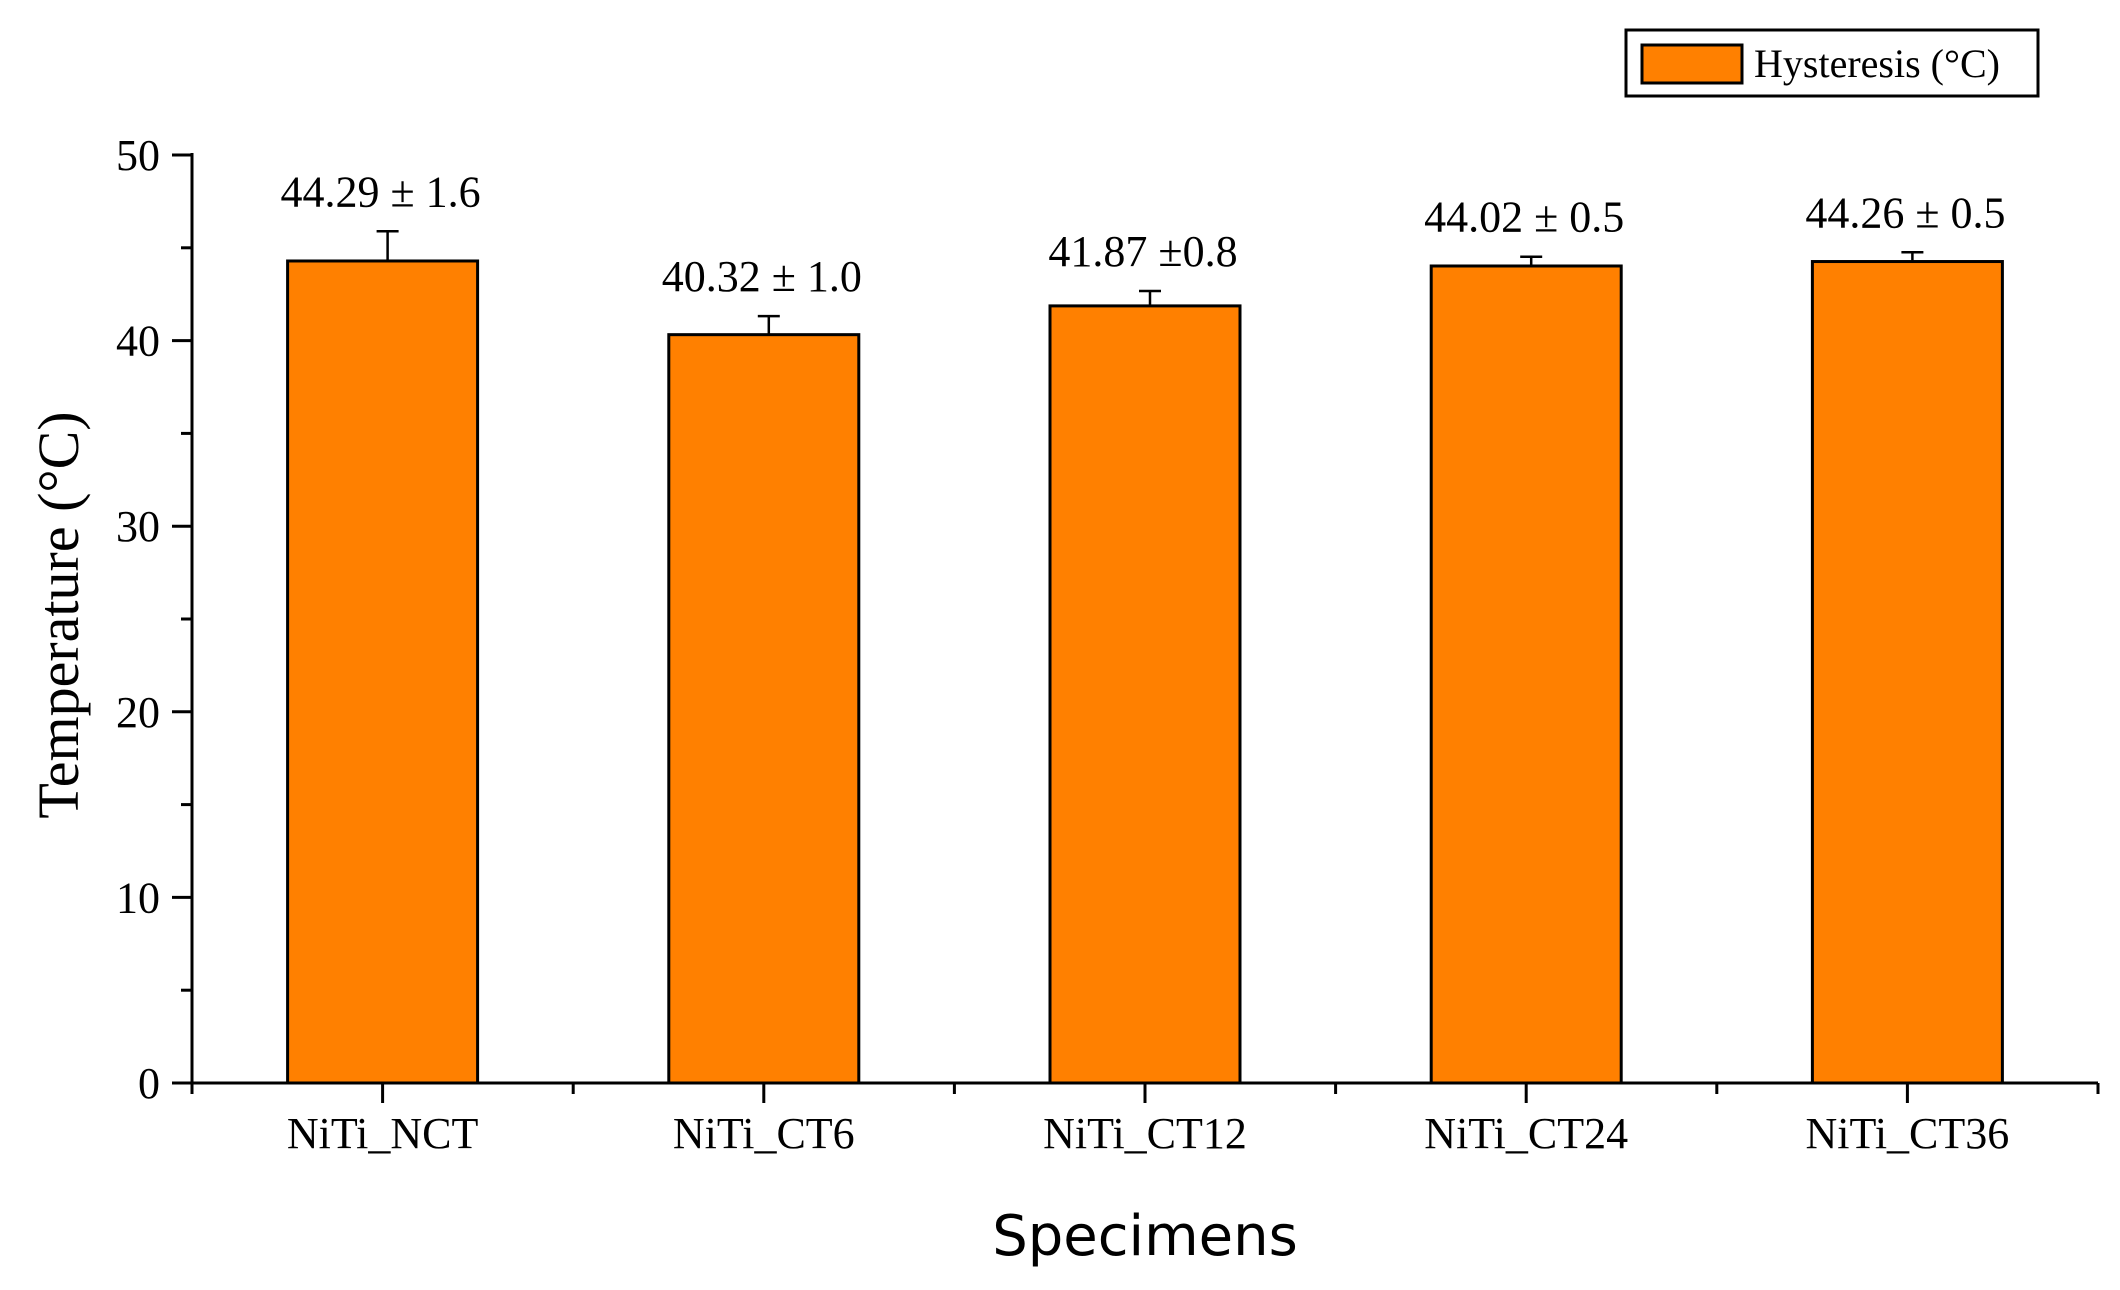 The image size is (2120, 1290). What do you see at coordinates (1692, 64) in the screenshot?
I see `legend-swatch` at bounding box center [1692, 64].